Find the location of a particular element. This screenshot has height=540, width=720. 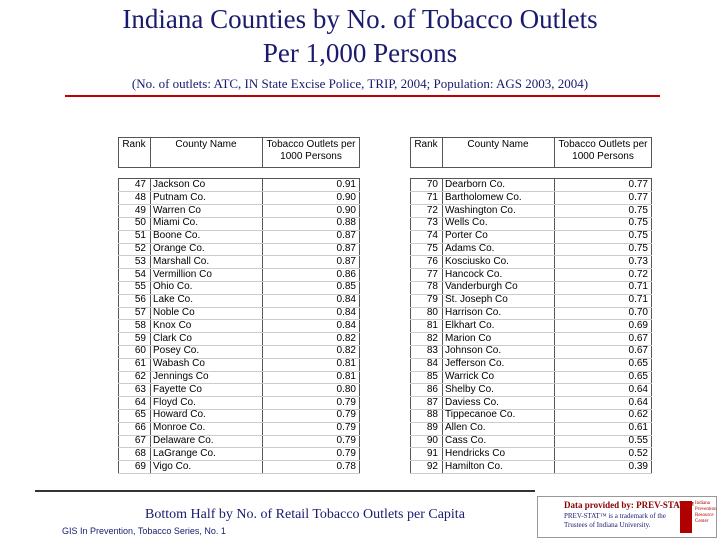

county: Fayette Co is located at coordinates (177, 389).